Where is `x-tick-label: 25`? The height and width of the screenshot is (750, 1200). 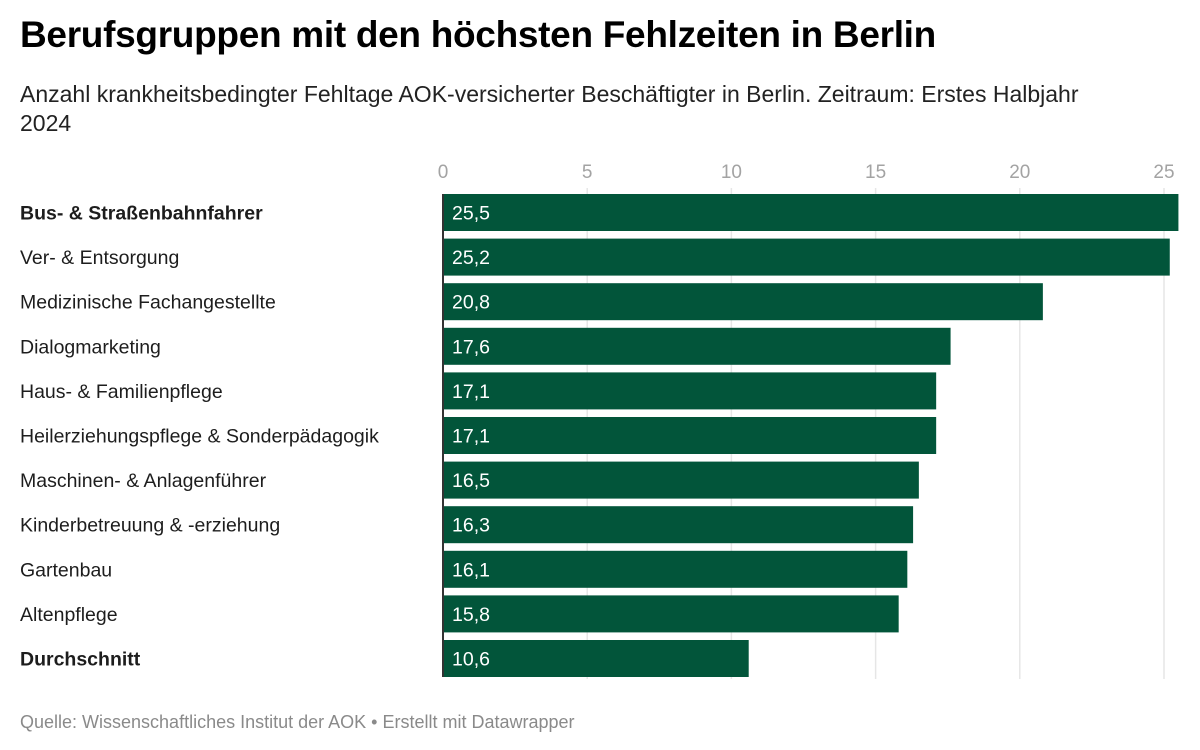 x-tick-label: 25 is located at coordinates (1163, 172).